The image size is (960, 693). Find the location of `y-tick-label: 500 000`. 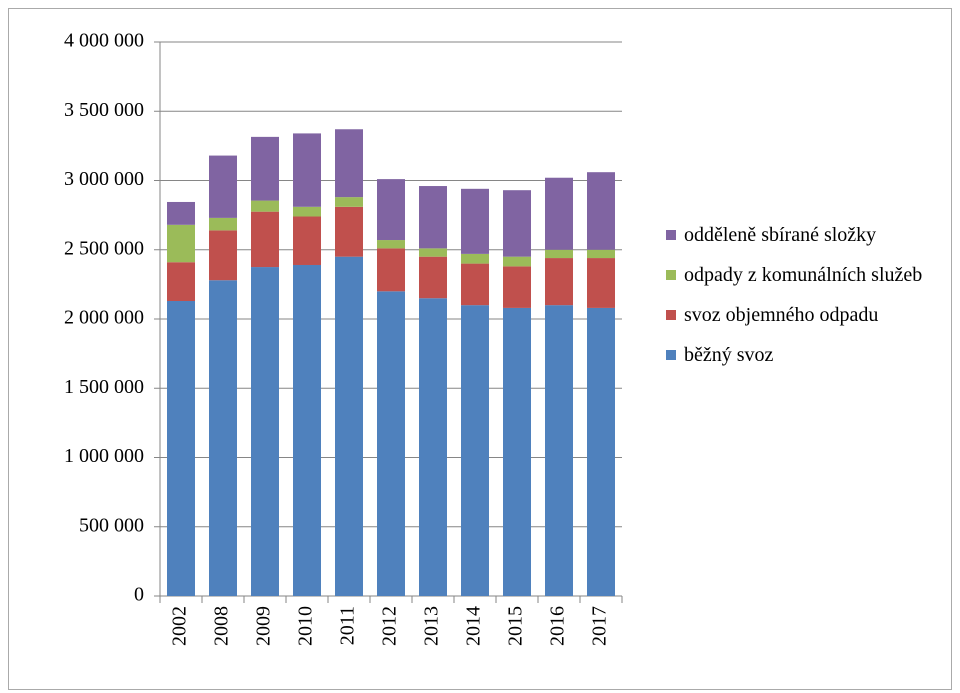

y-tick-label: 500 000 is located at coordinates (111, 525).